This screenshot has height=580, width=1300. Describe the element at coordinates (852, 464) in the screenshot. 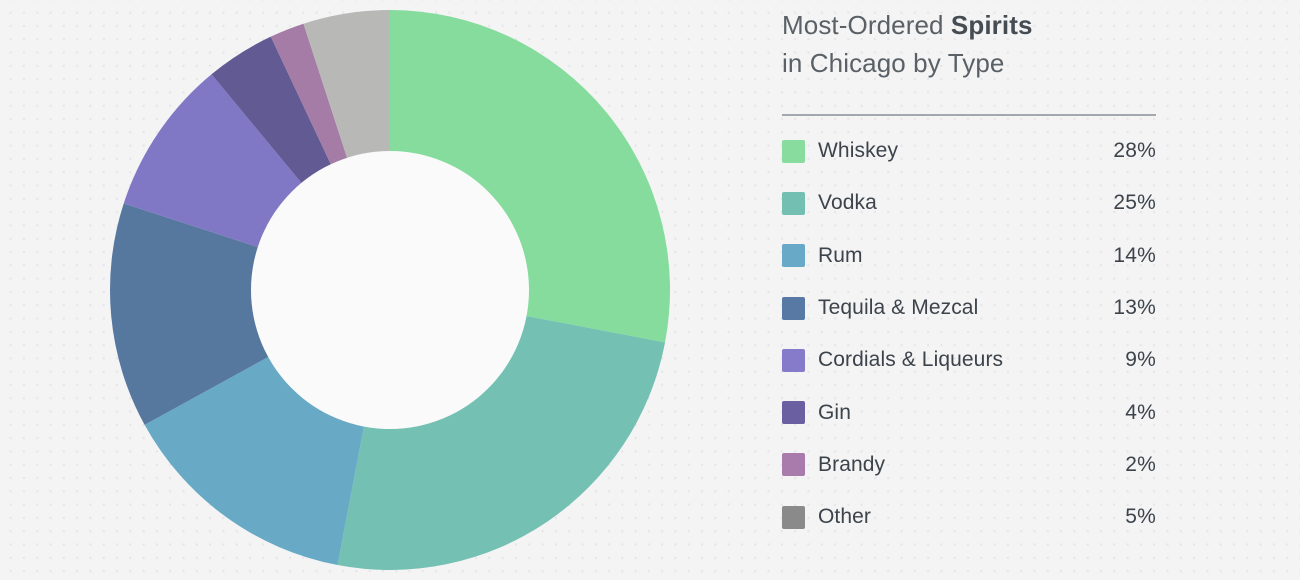

I see `legend-label: Brandy` at that location.